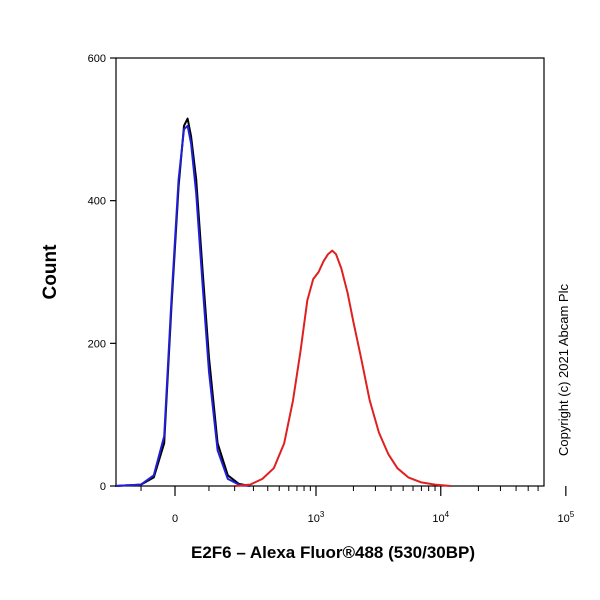 This screenshot has width=600, height=600. What do you see at coordinates (97, 202) in the screenshot?
I see `y-tick-label-2: 400` at bounding box center [97, 202].